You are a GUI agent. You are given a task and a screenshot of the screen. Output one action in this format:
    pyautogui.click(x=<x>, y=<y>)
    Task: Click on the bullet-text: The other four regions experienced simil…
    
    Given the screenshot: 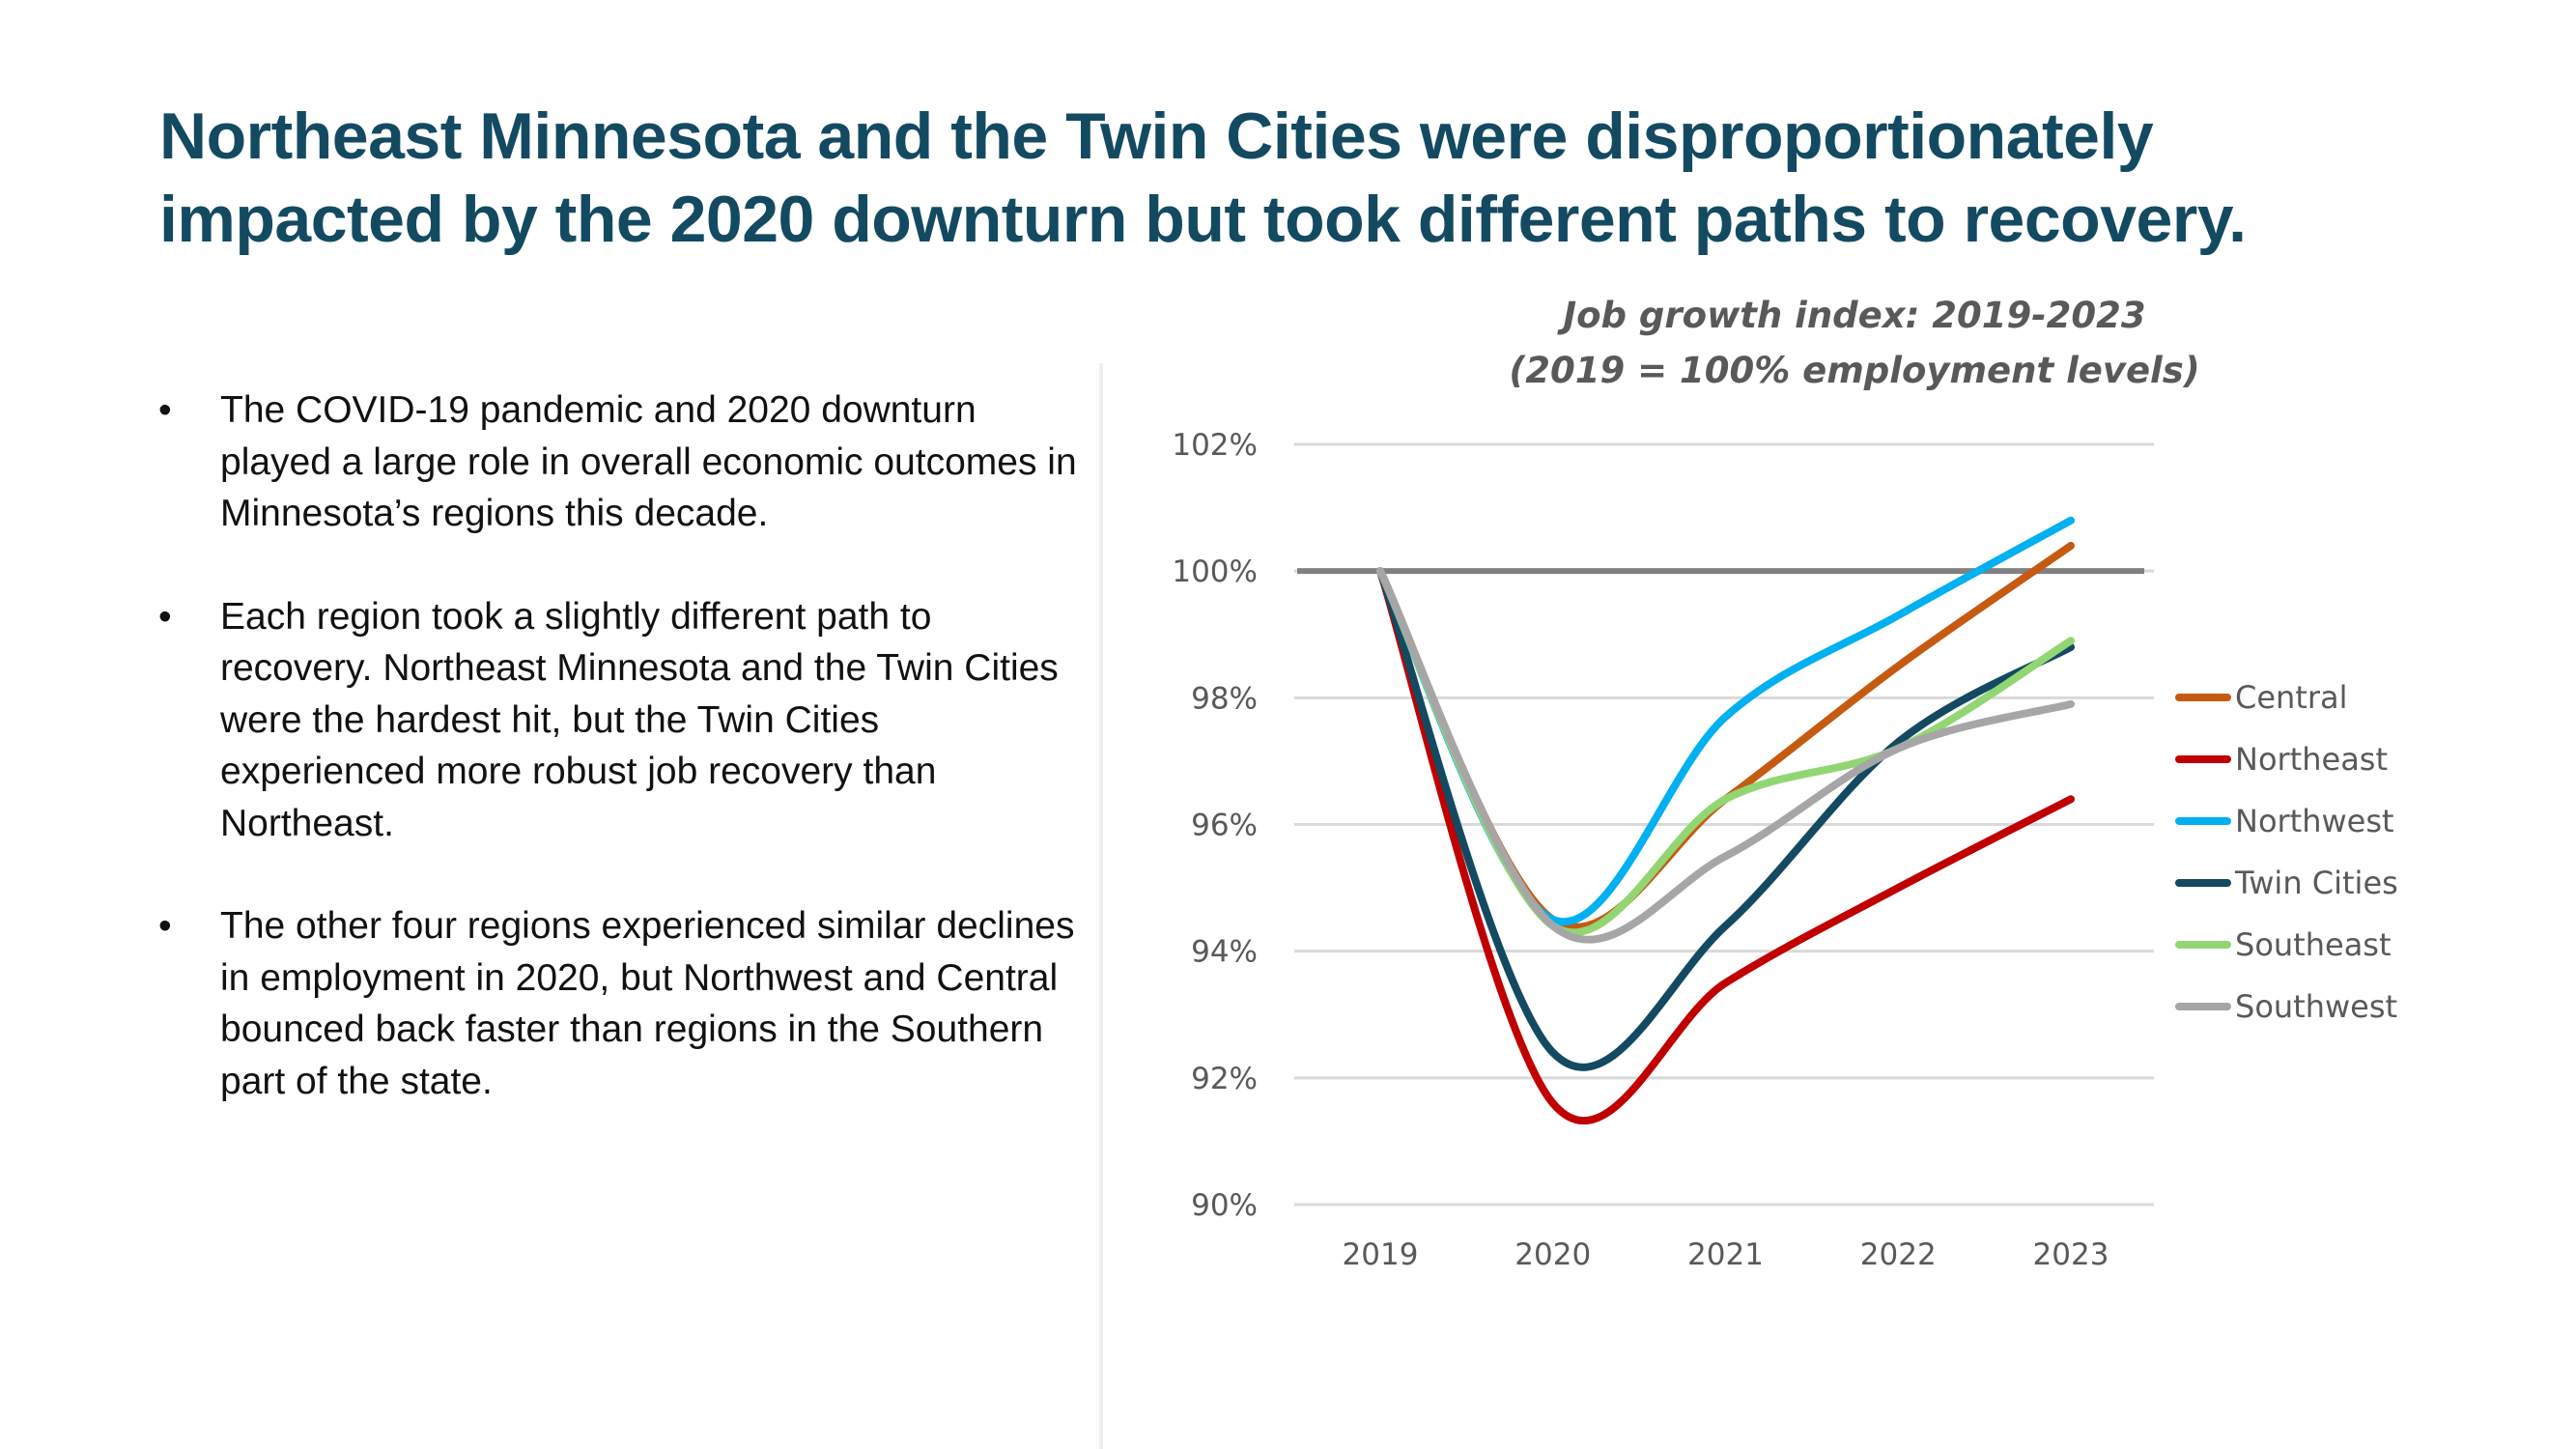 What is the action you would take?
    pyautogui.click(x=647, y=1003)
    